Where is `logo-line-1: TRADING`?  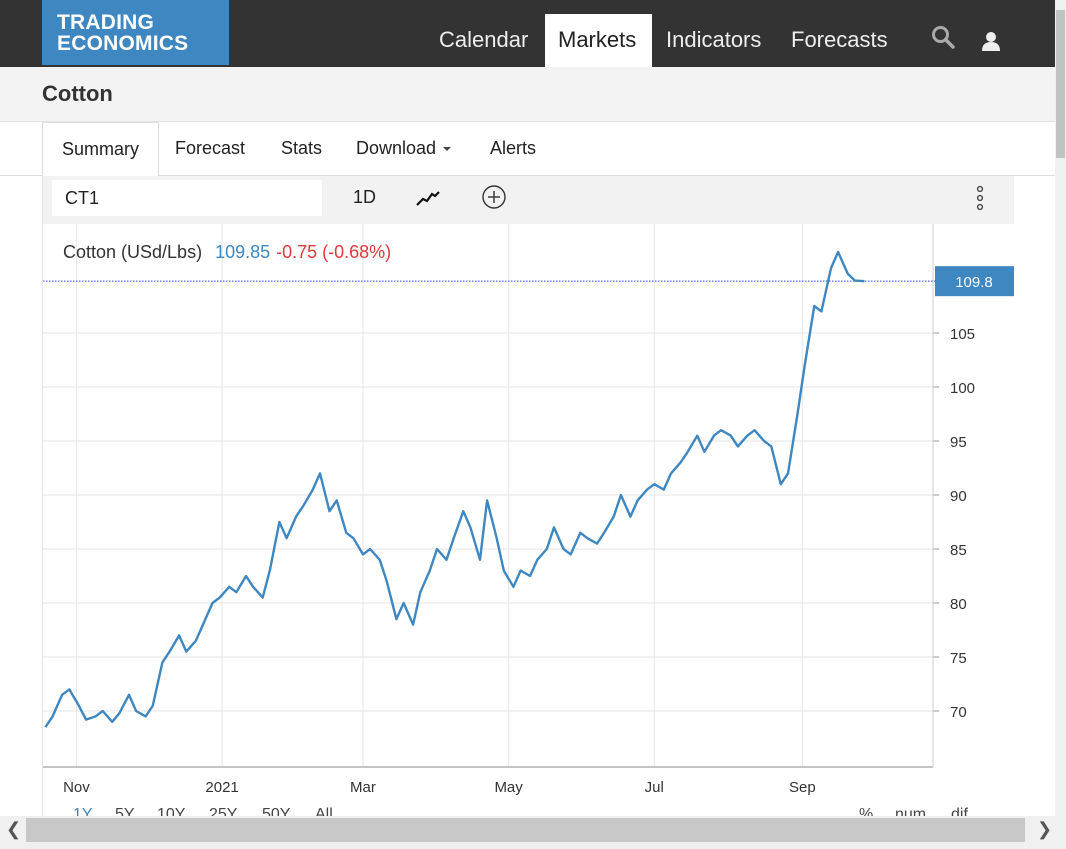 logo-line-1: TRADING is located at coordinates (106, 22).